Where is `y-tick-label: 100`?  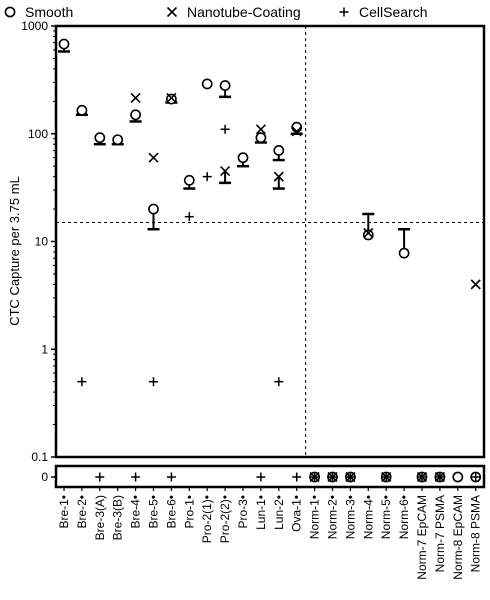 y-tick-label: 100 is located at coordinates (38, 134).